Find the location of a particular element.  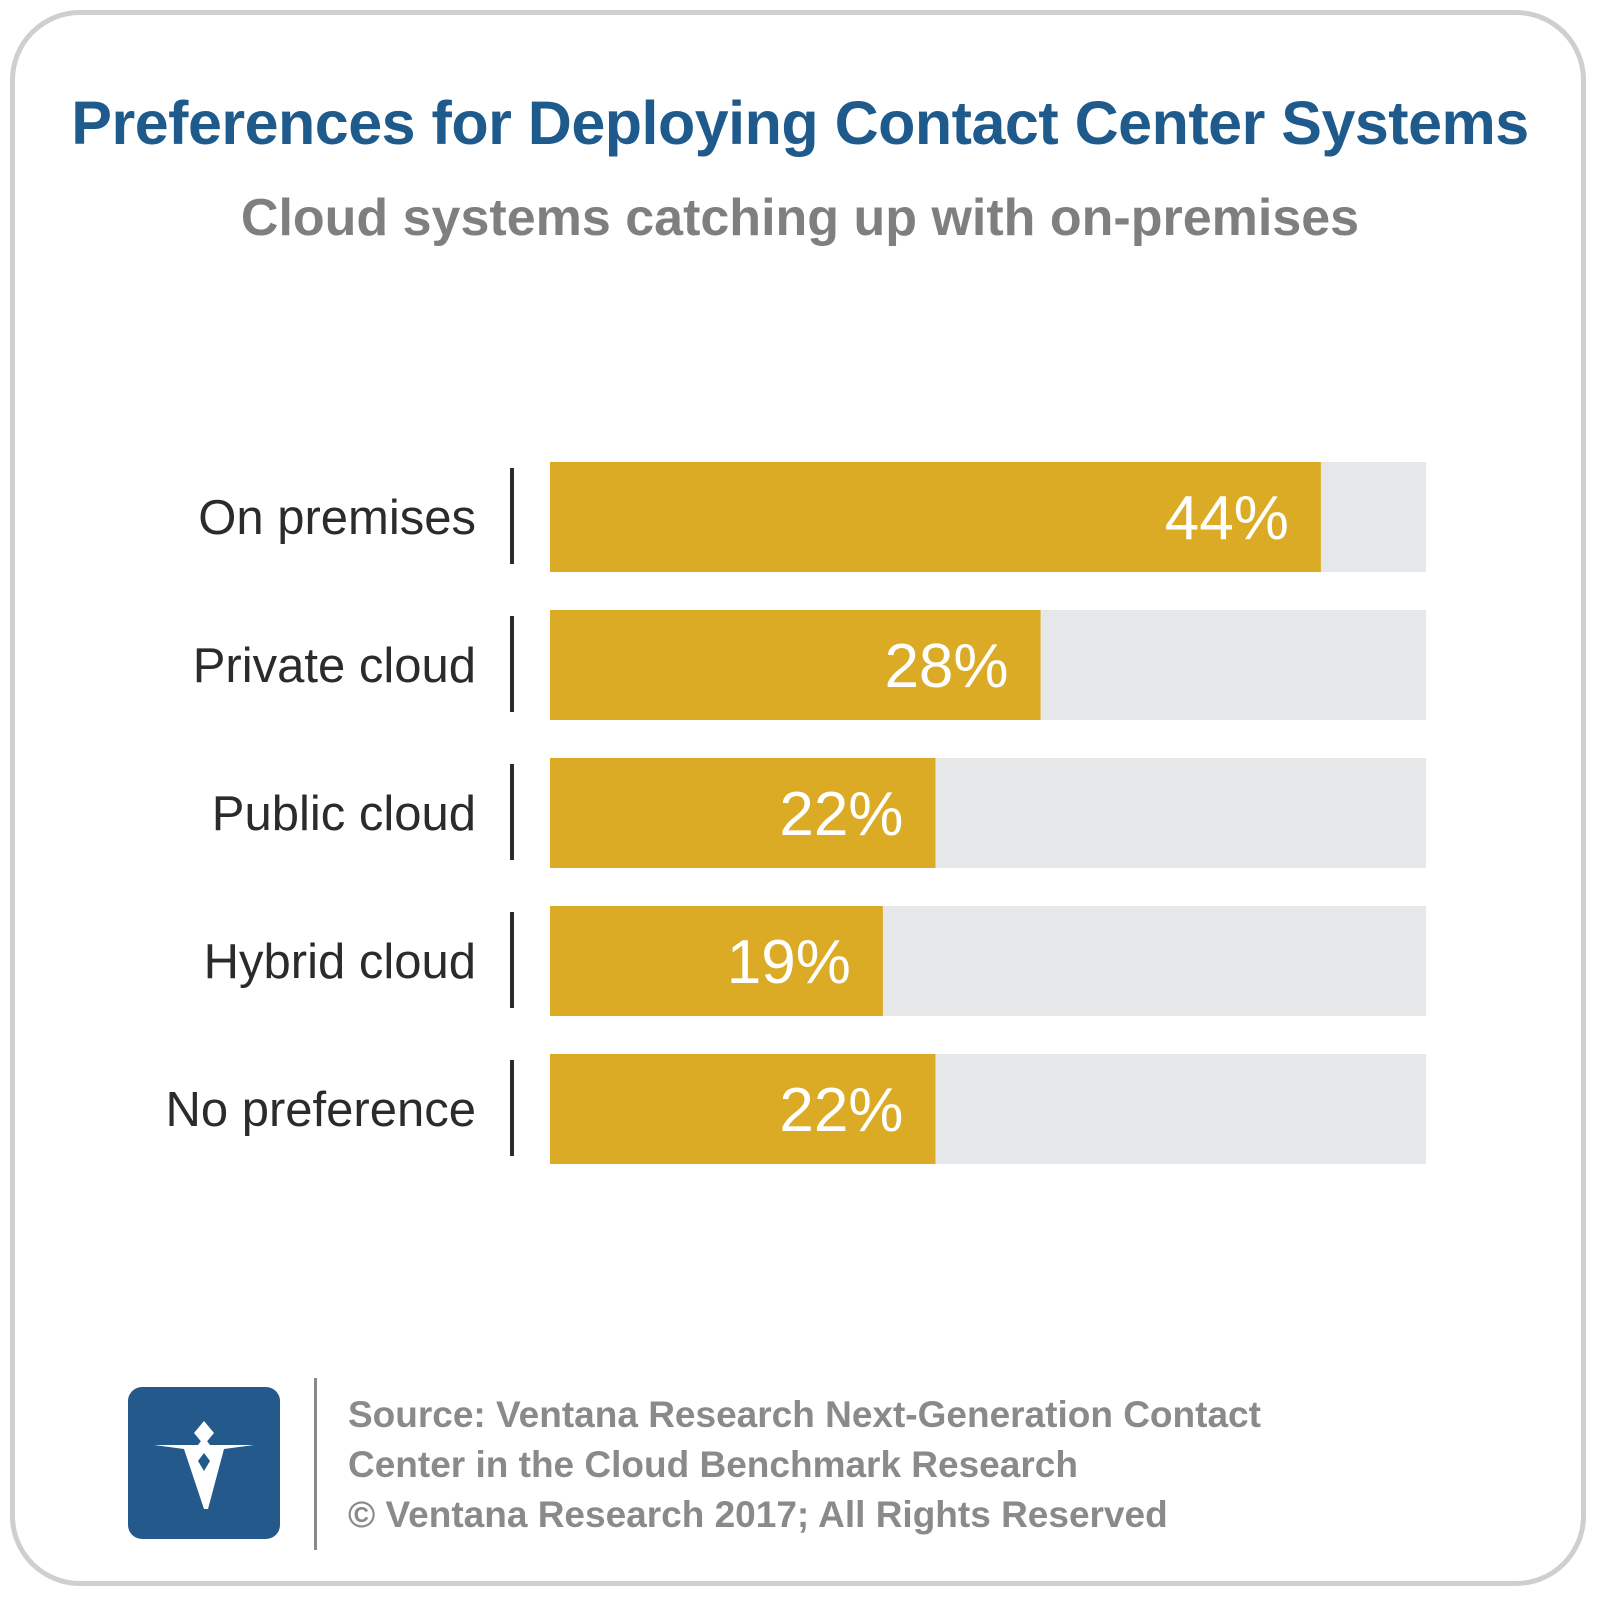

data-label: 44% is located at coordinates (1227, 518).